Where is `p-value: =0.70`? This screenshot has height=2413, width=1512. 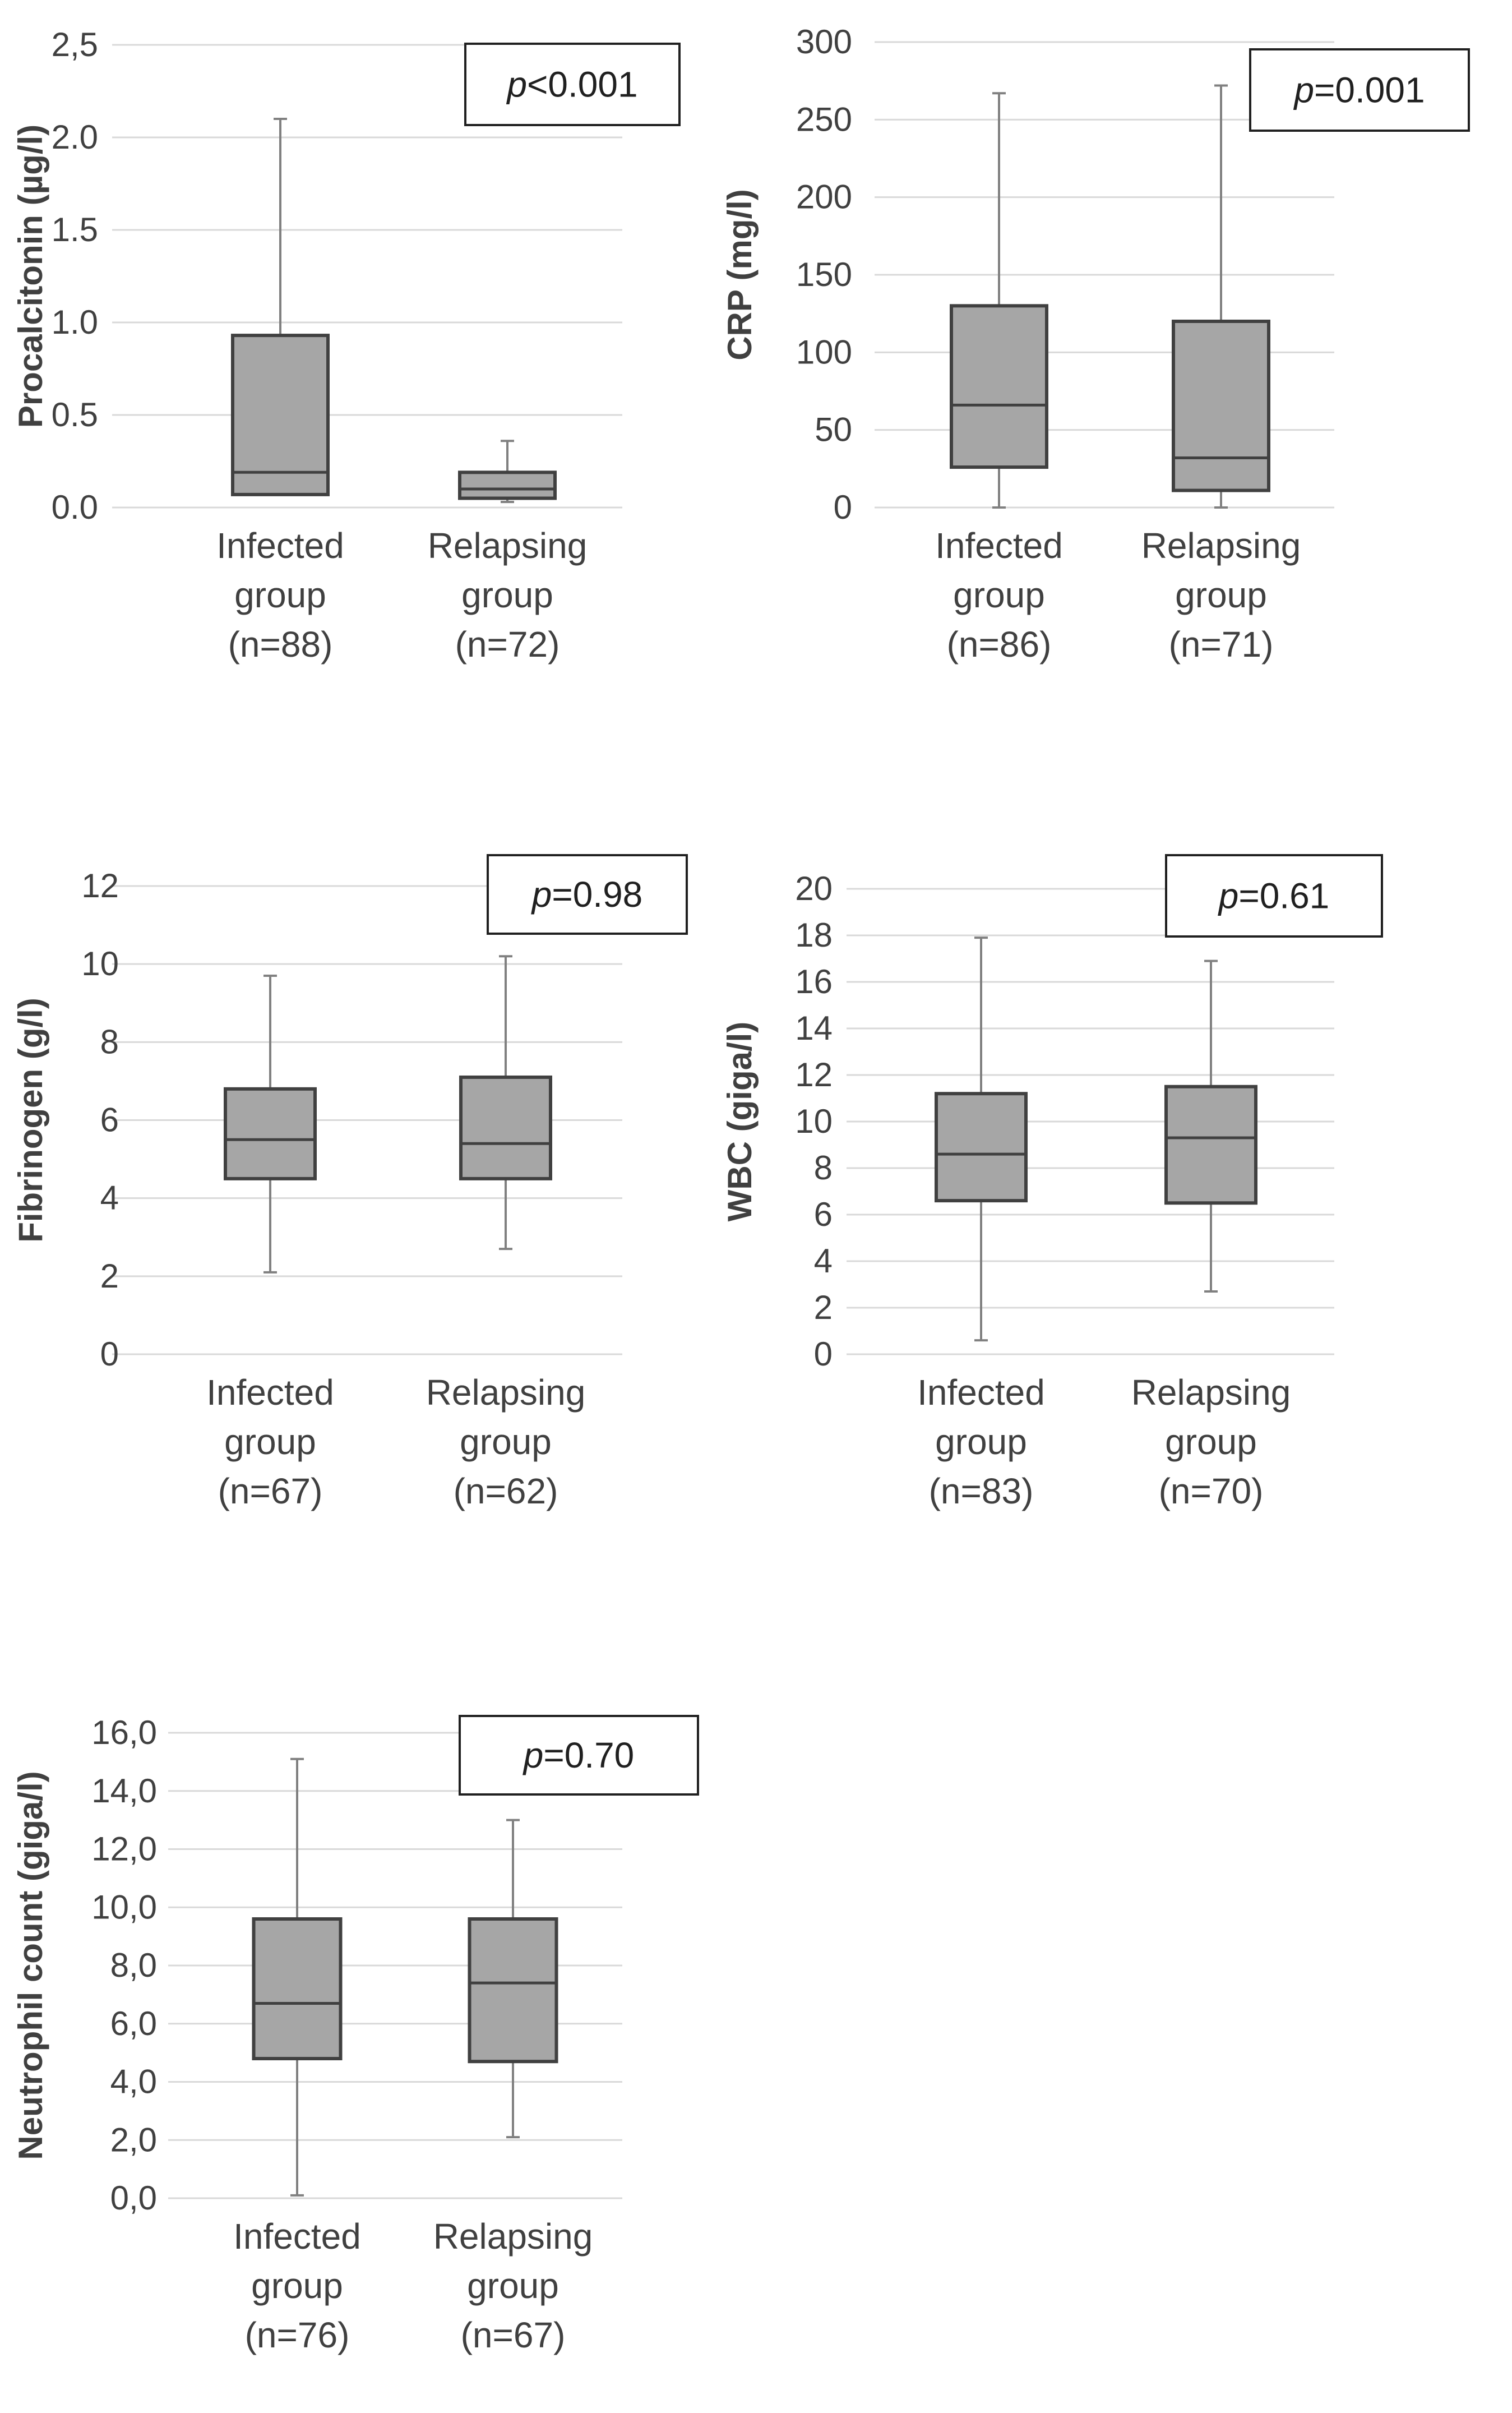 p-value: =0.70 is located at coordinates (589, 1755).